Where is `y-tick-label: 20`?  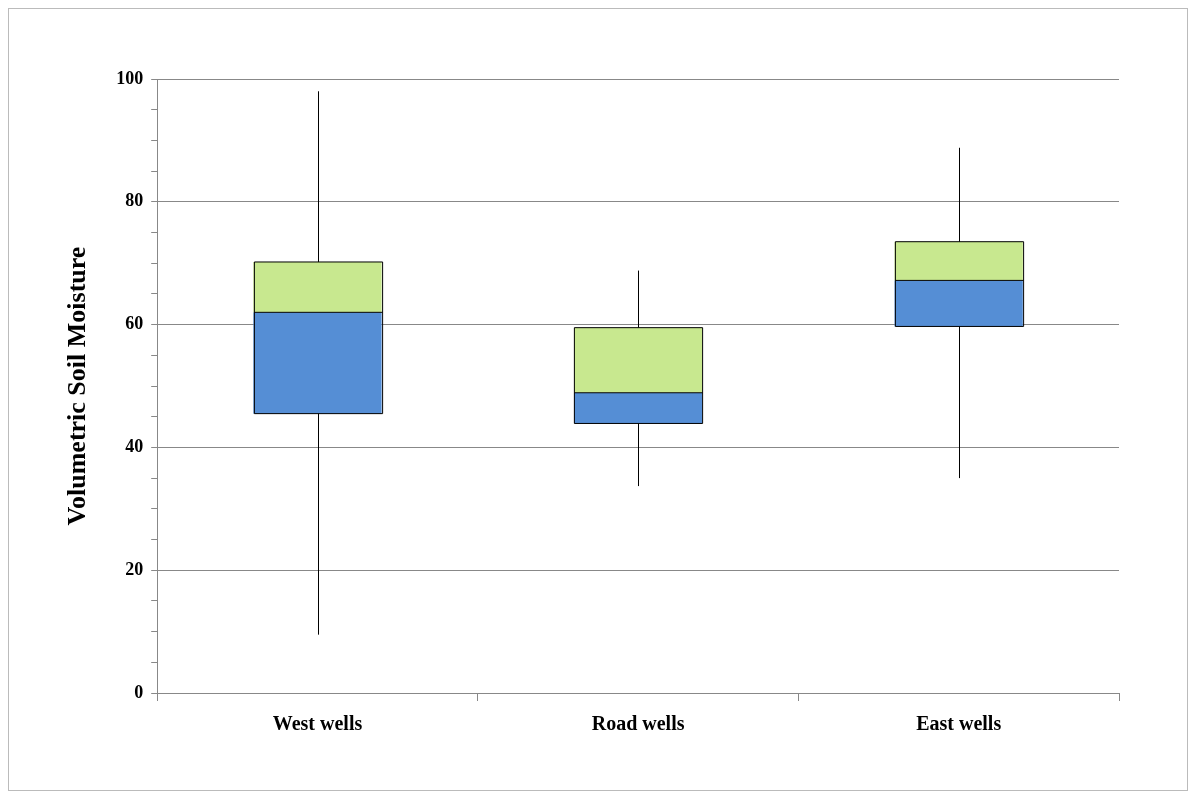 y-tick-label: 20 is located at coordinates (134, 568).